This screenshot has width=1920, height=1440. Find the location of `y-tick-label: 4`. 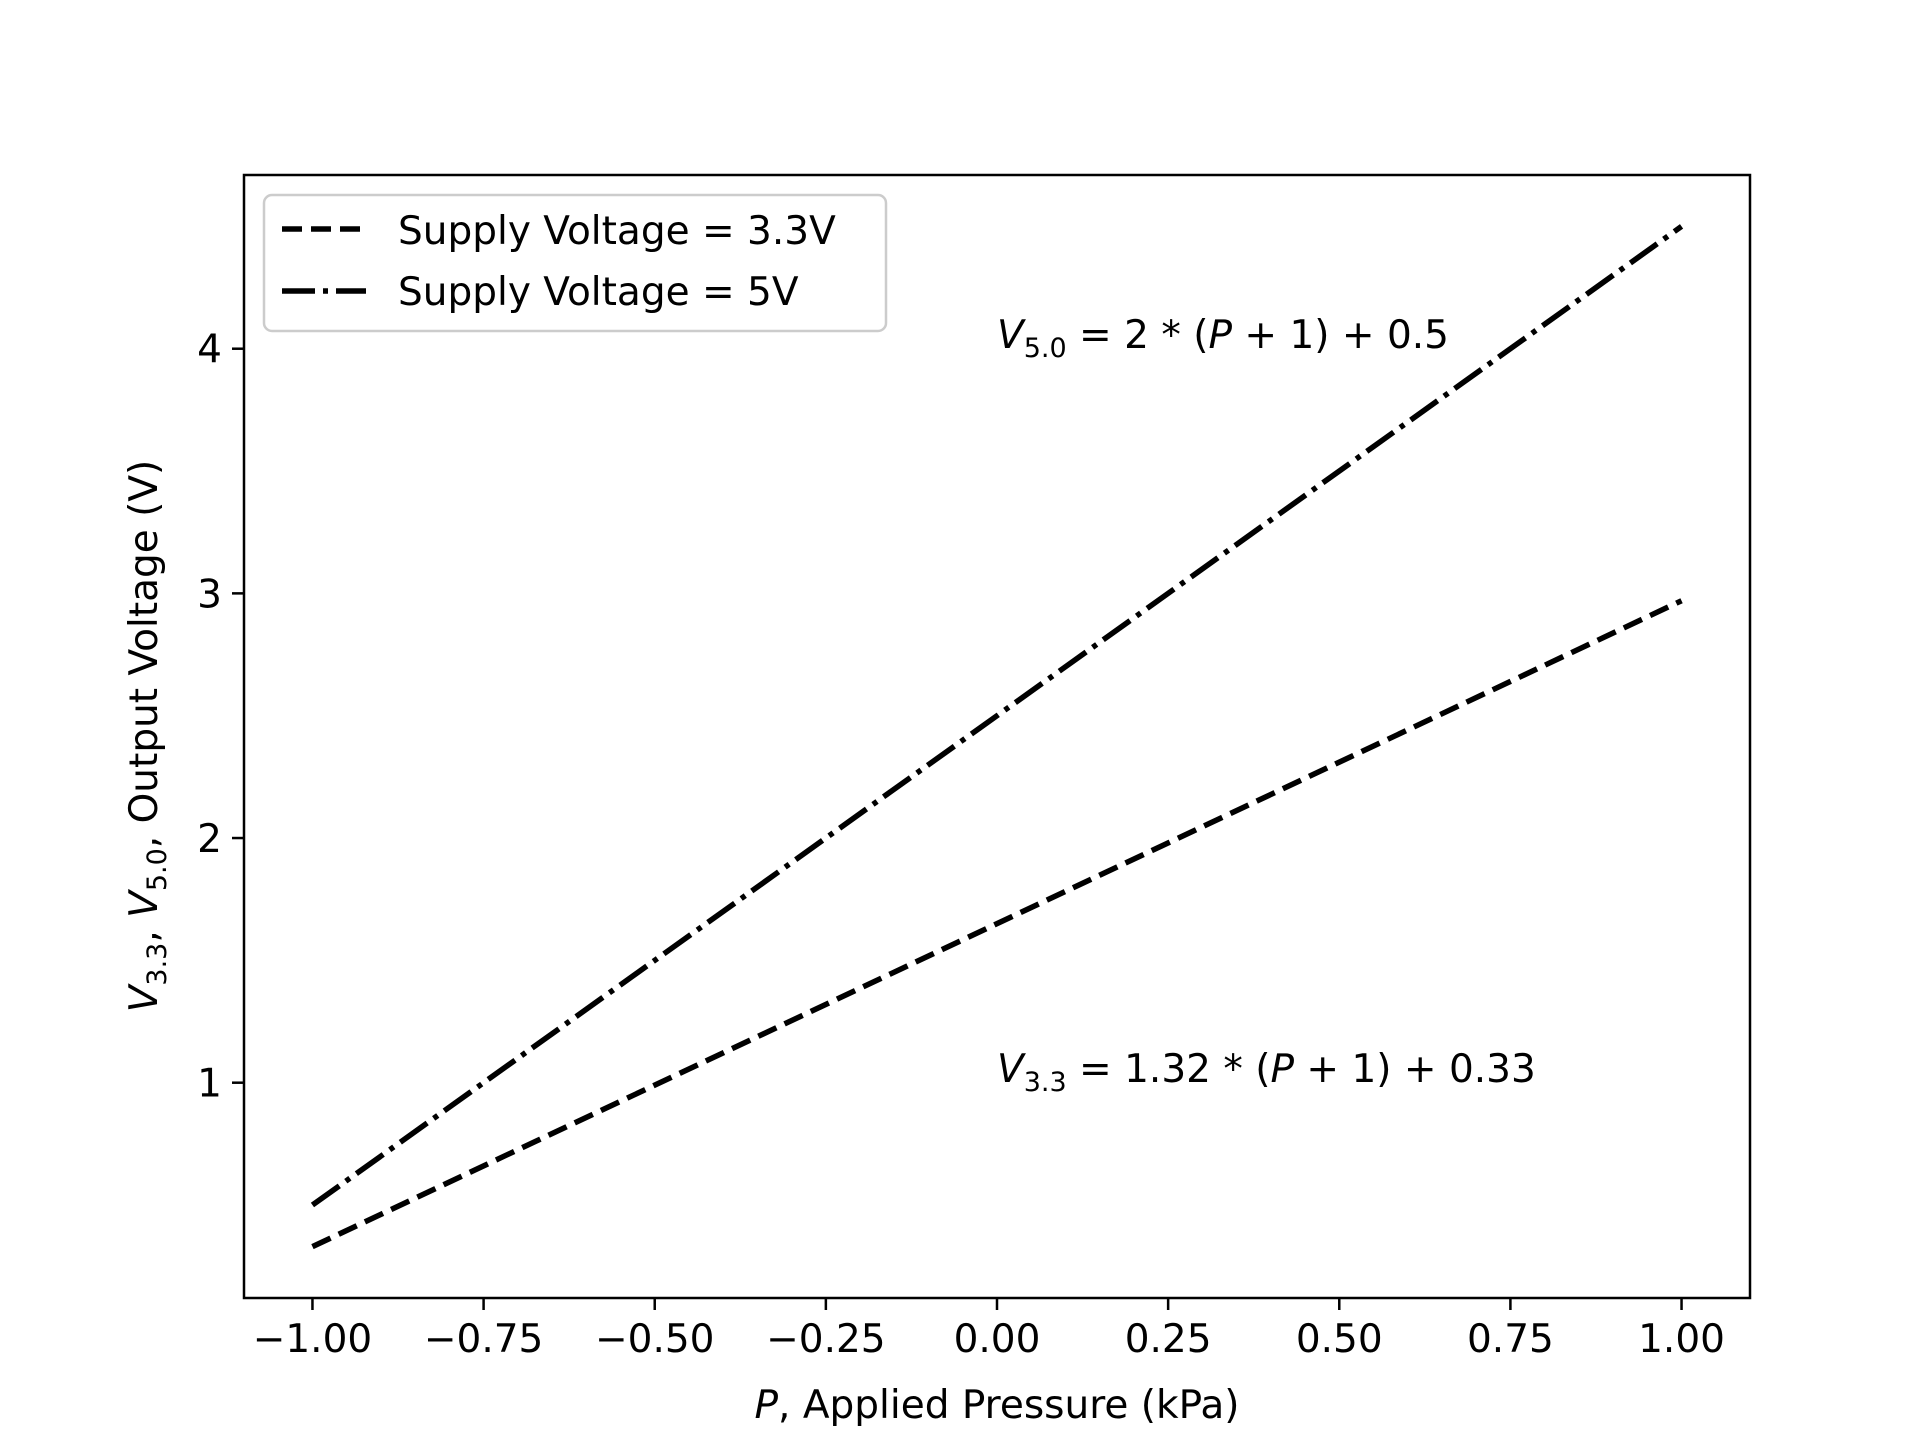

y-tick-label: 4 is located at coordinates (209, 350).